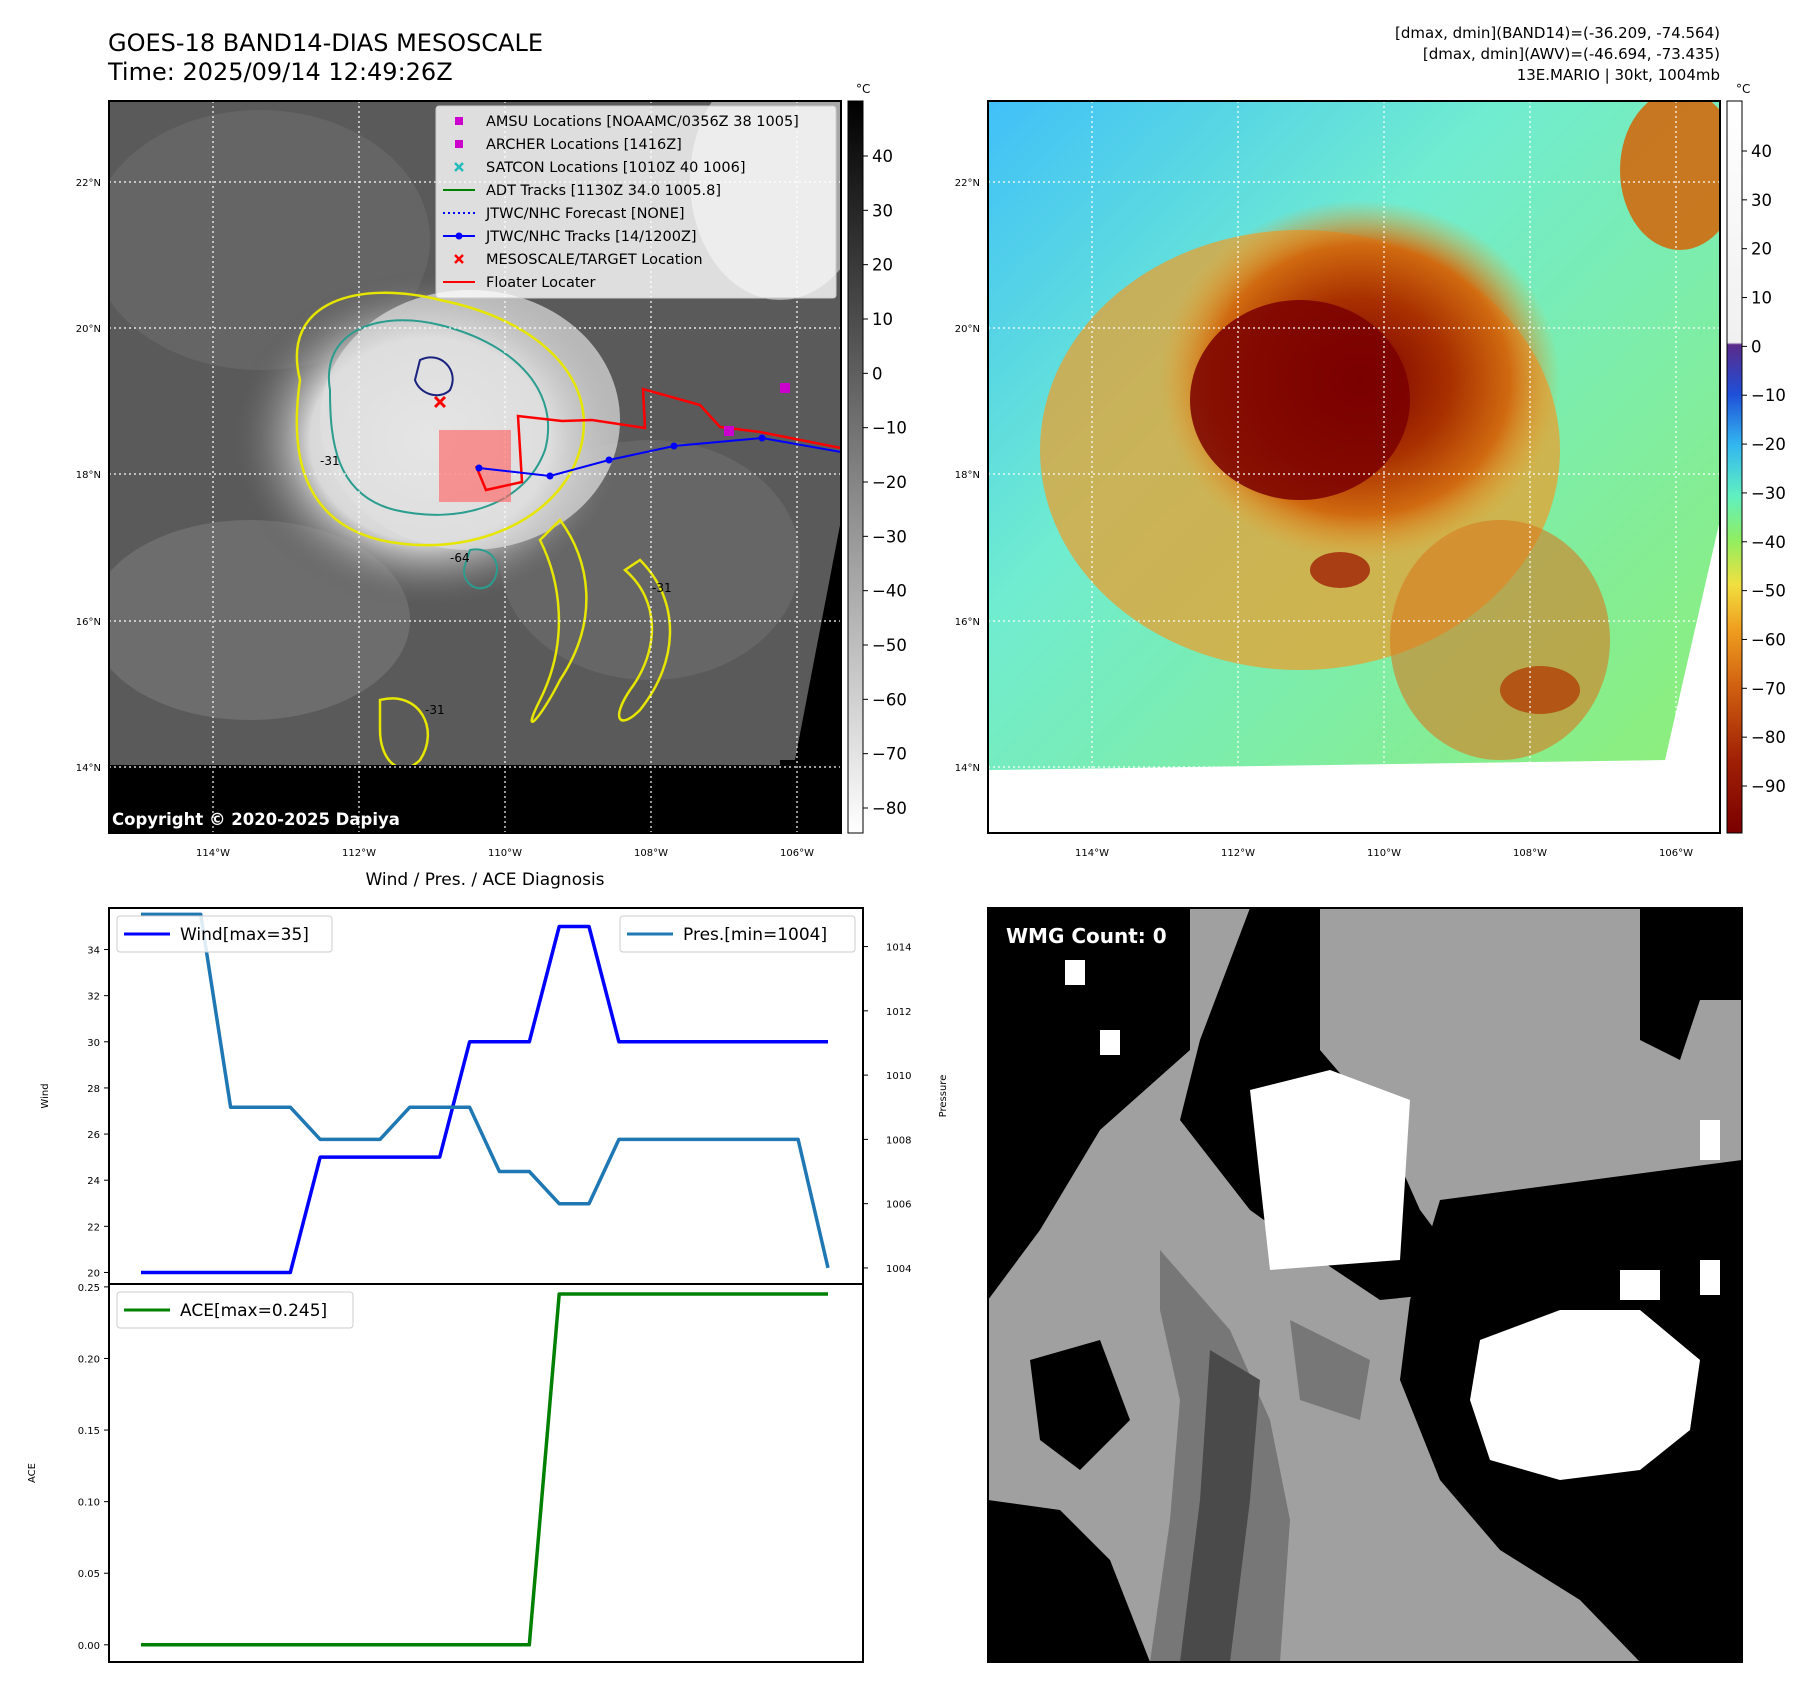 This screenshot has width=1801, height=1694. Describe the element at coordinates (889, 754) in the screenshot. I see `colorbar-tick-label: −70` at that location.